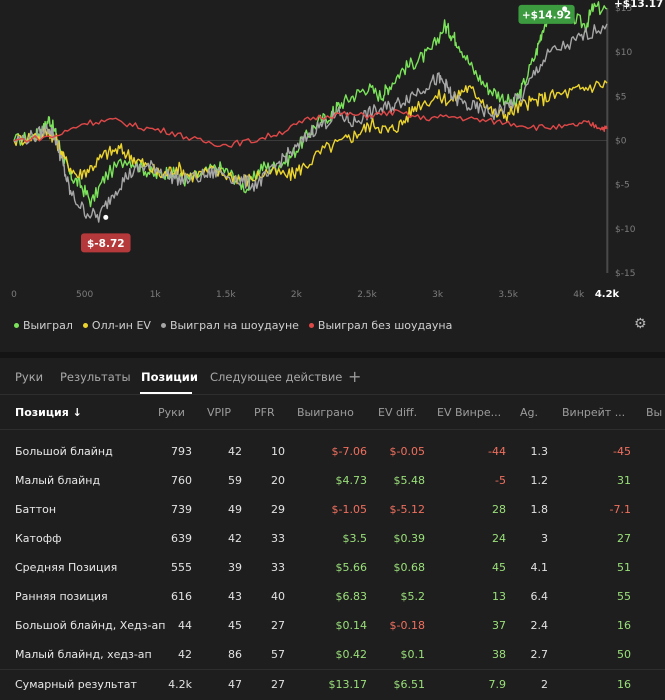 The image size is (665, 700). I want to click on legend-item-won-no-showdown: Выиграл без шоудауна, so click(380, 325).